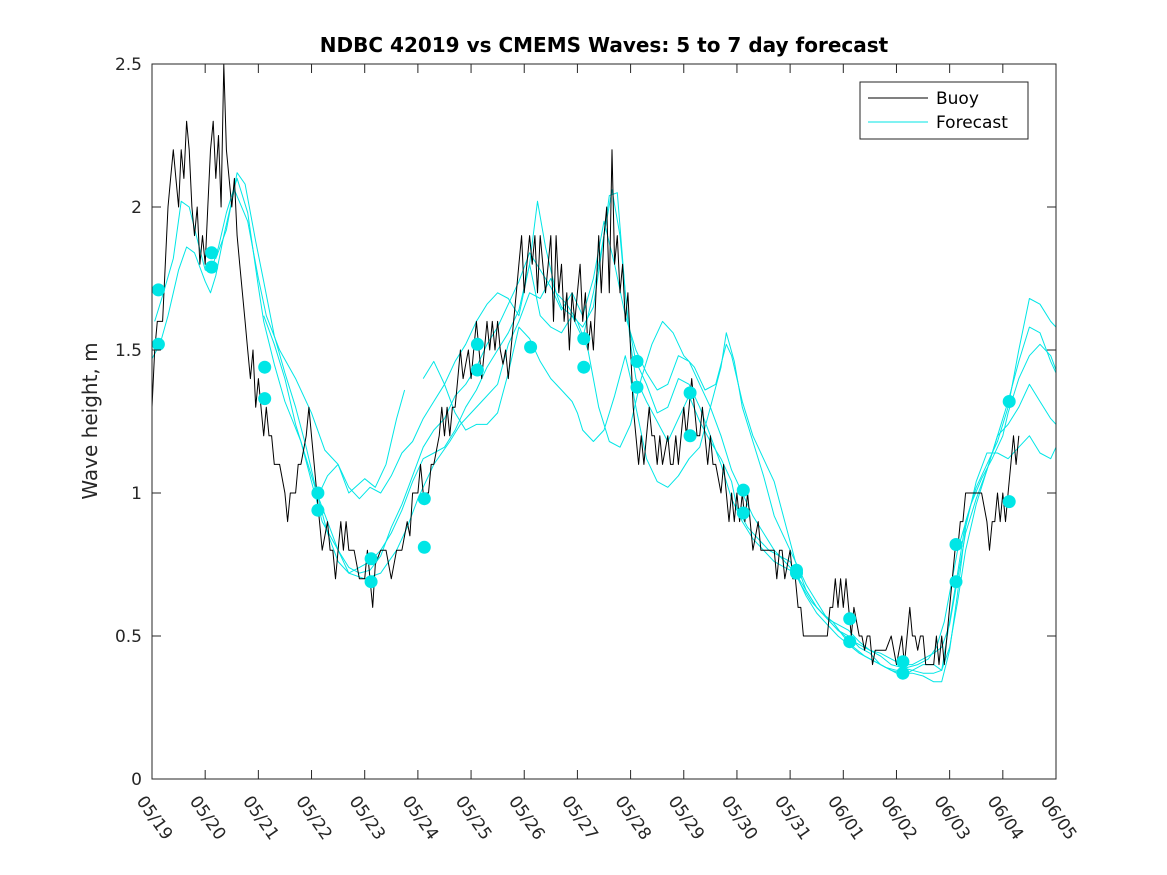 The image size is (1167, 875). I want to click on y-tick-label: 0, so click(136, 780).